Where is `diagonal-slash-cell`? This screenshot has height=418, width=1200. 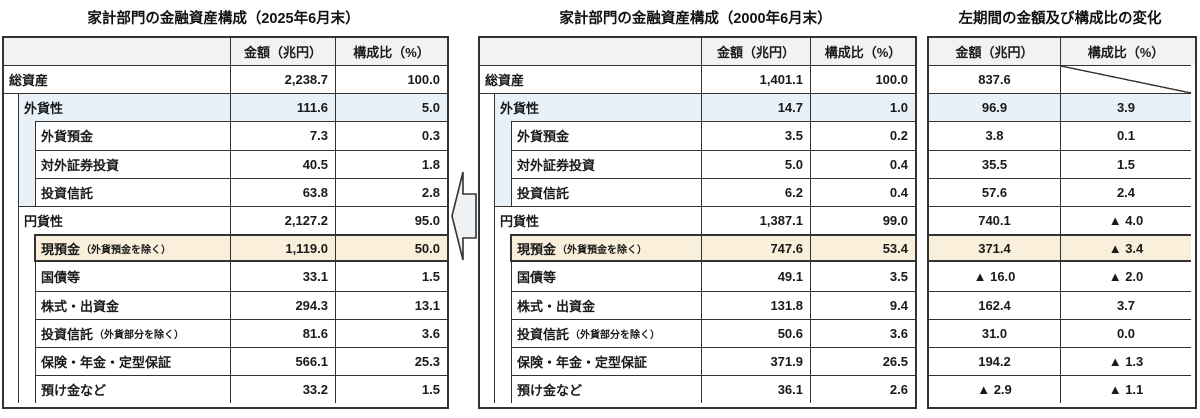 diagonal-slash-cell is located at coordinates (1125, 79).